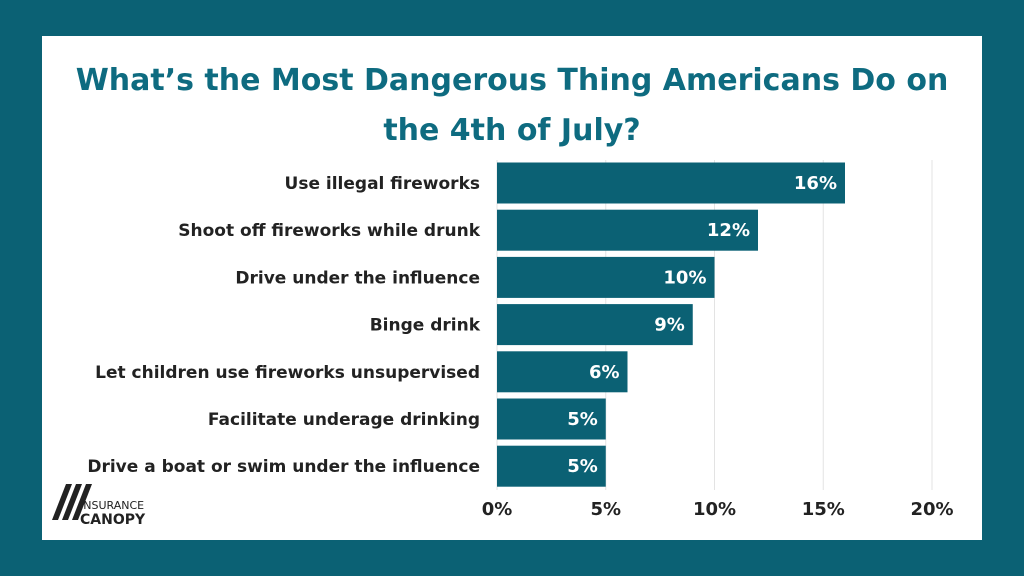  I want to click on y-tick-label: Use illegal fireworks, so click(382, 184).